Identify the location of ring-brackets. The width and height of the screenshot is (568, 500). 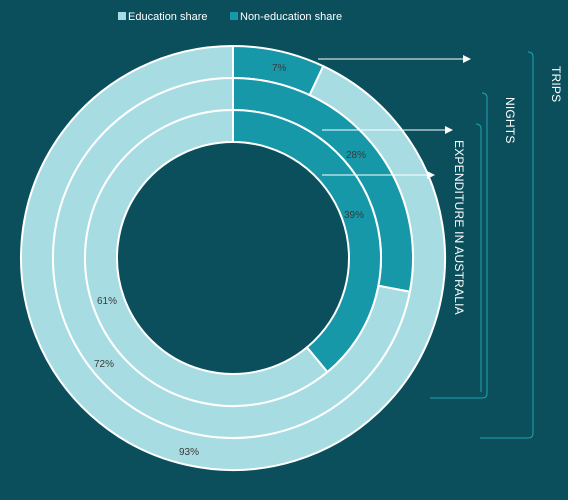
(482, 245).